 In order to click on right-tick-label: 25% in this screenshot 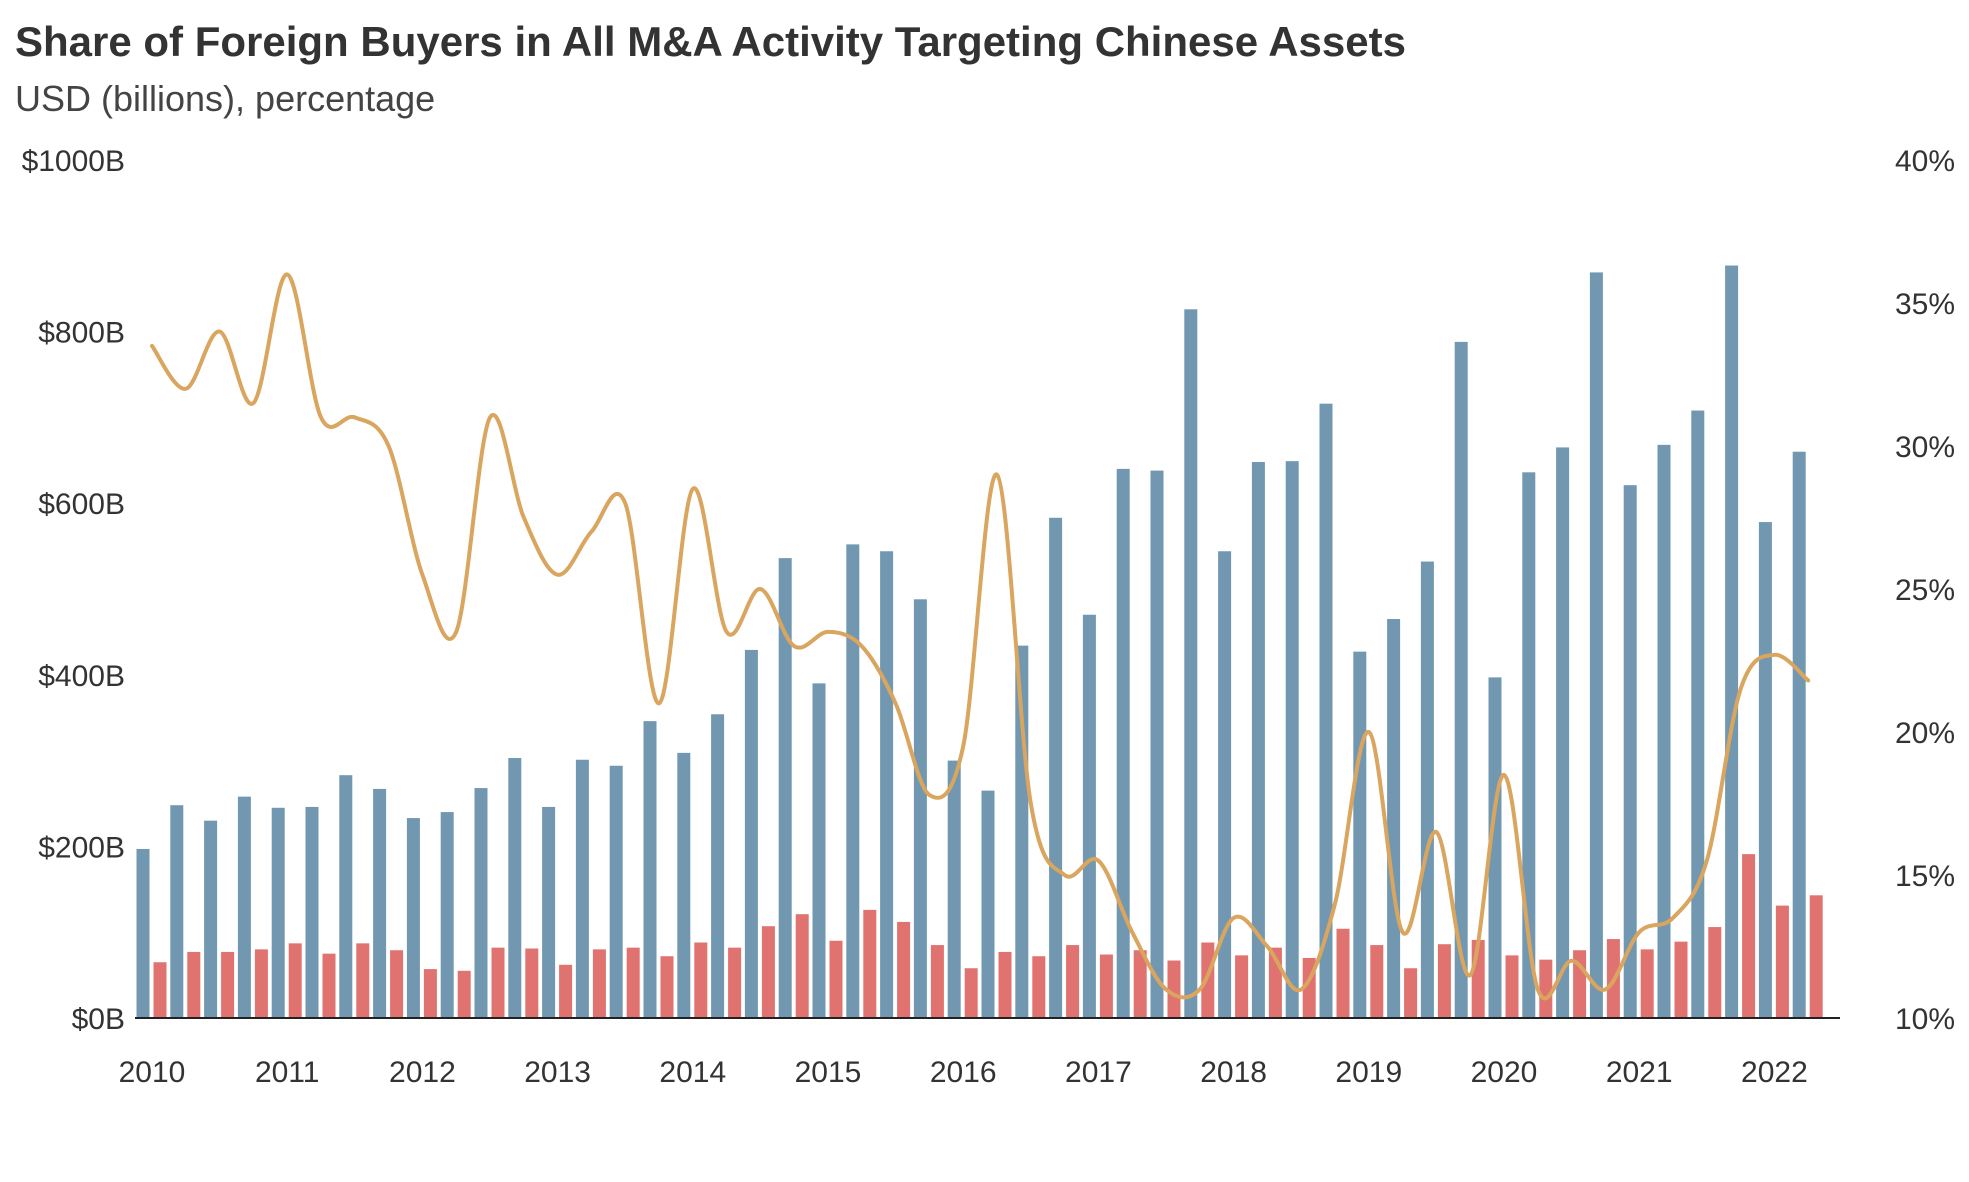, I will do `click(1925, 590)`.